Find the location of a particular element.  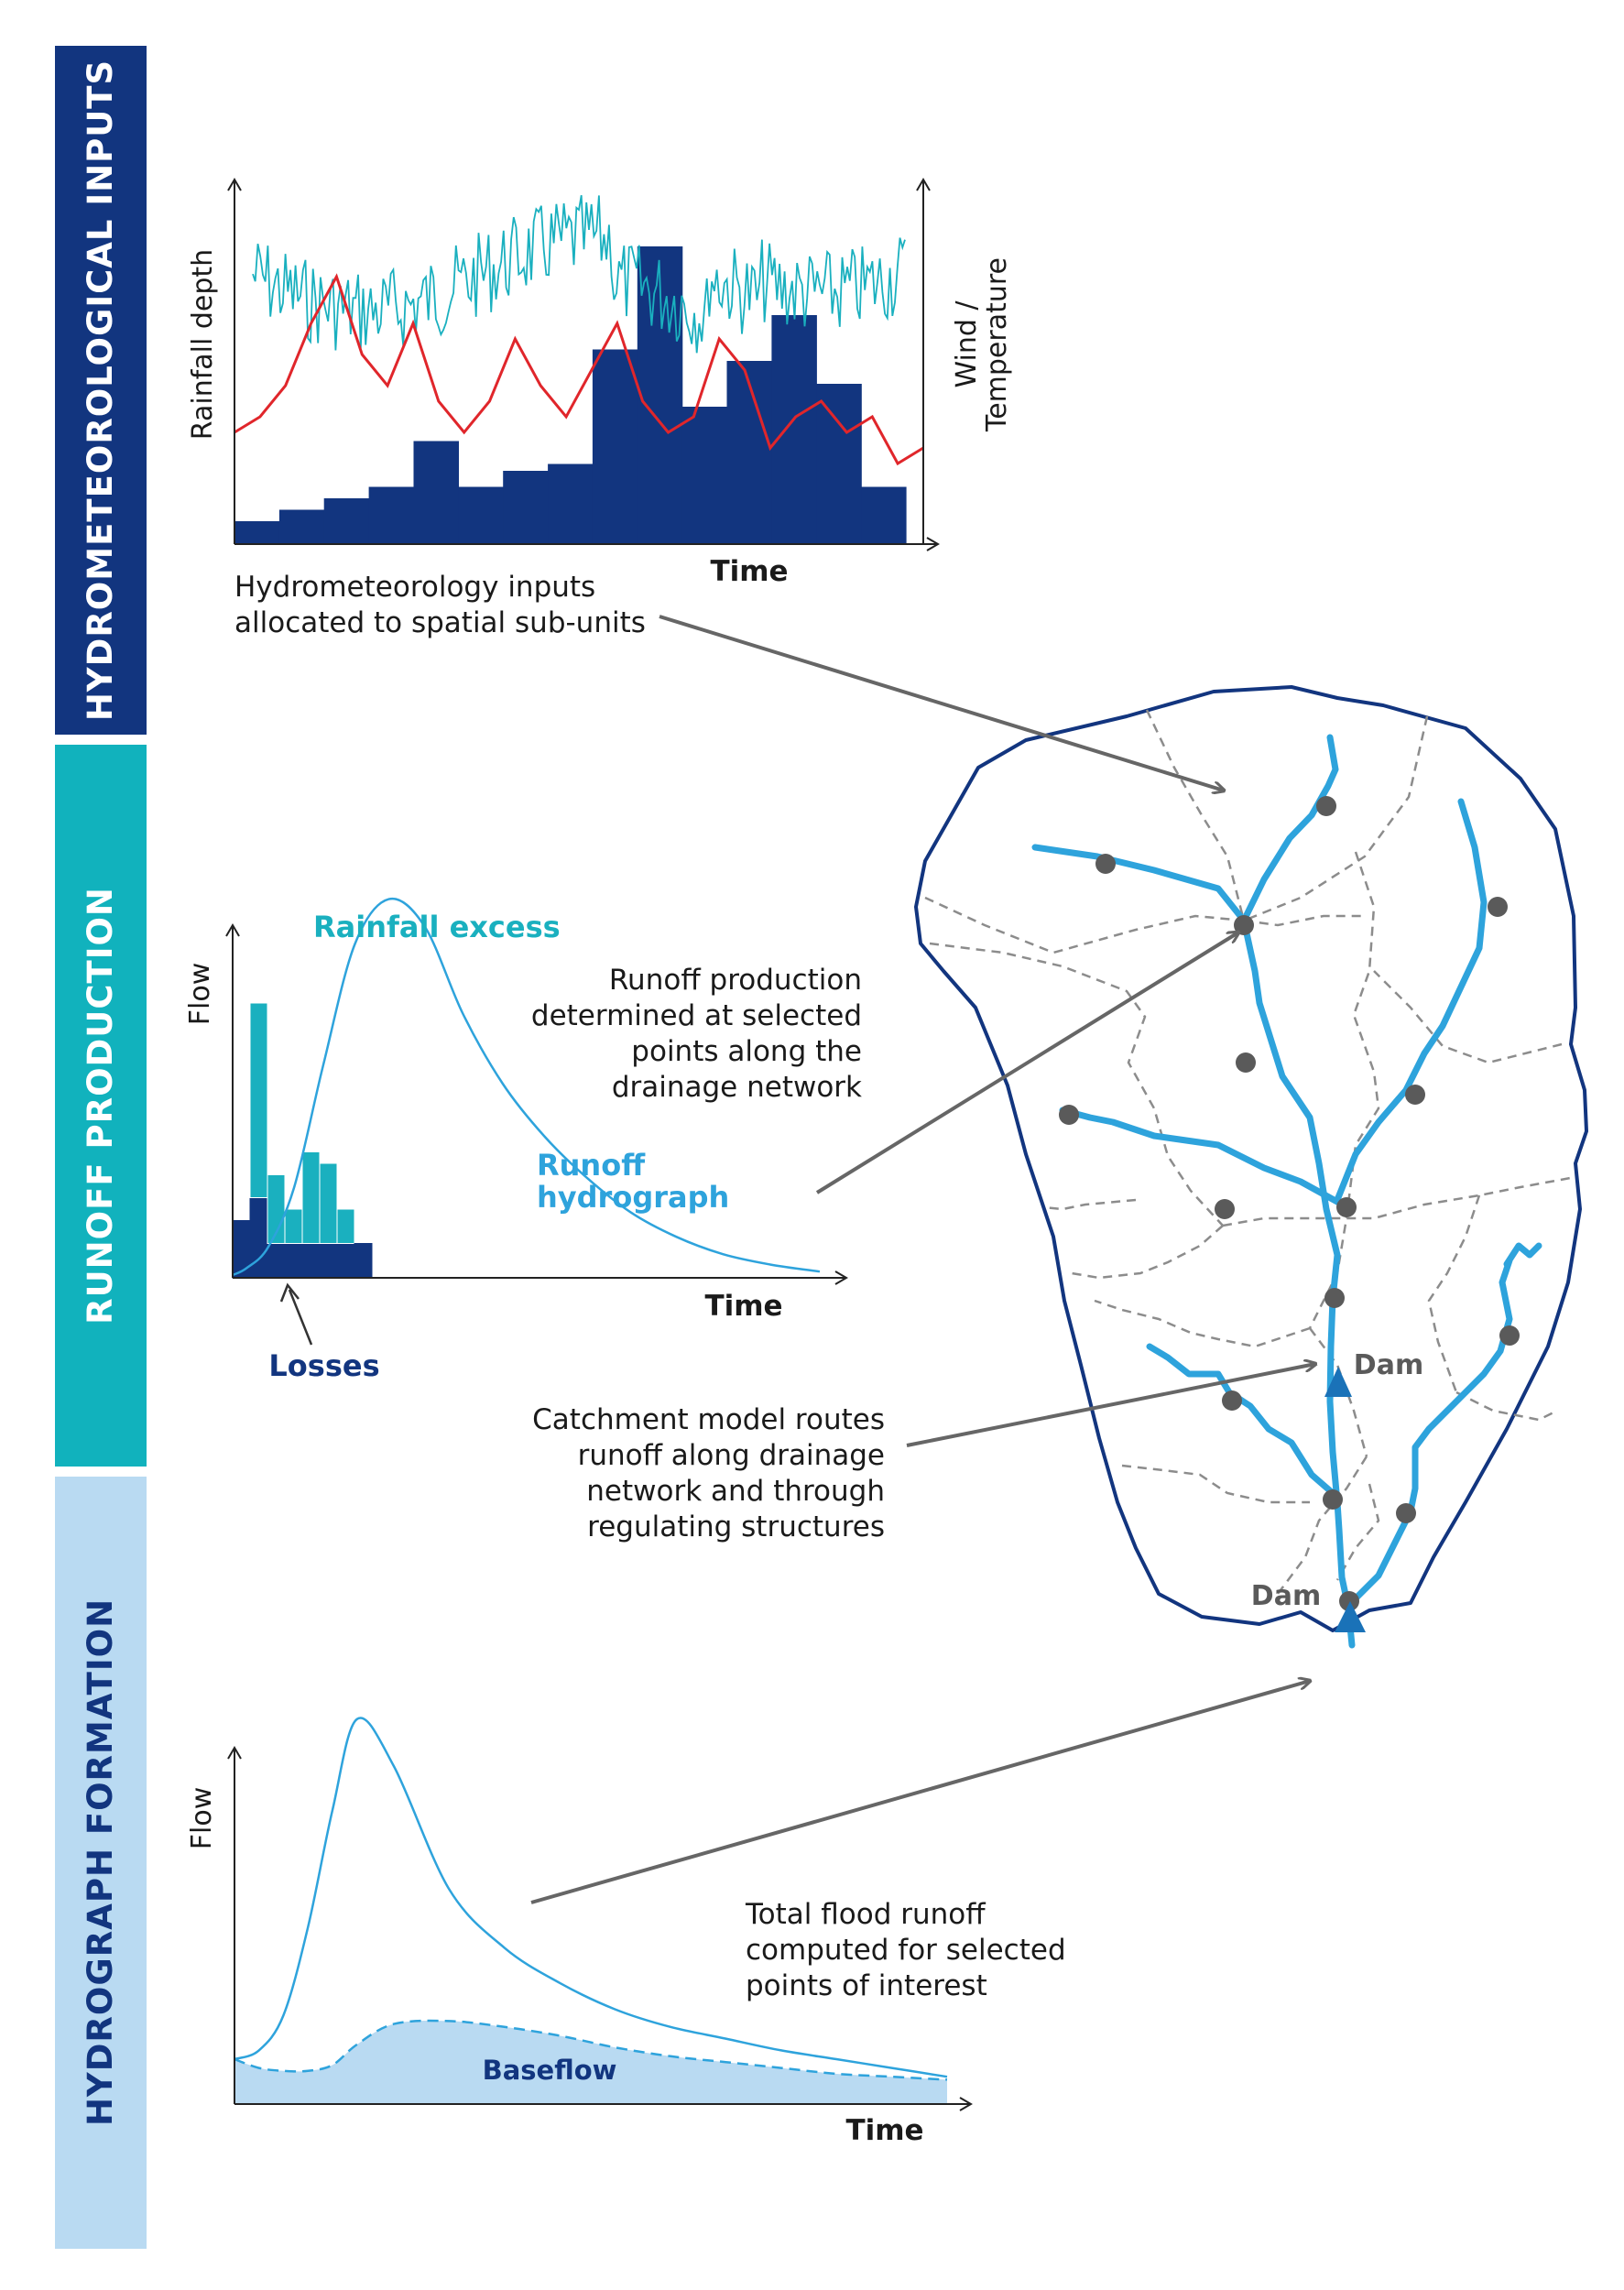

arrow-runoff-to-node is located at coordinates (1026, 1063).